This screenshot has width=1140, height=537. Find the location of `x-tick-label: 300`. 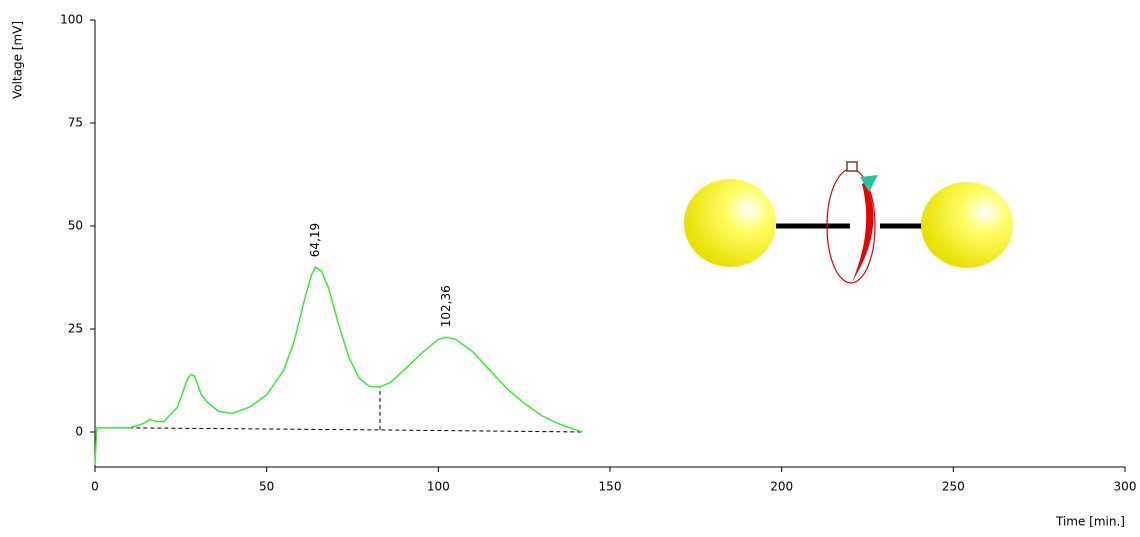

x-tick-label: 300 is located at coordinates (1125, 487).